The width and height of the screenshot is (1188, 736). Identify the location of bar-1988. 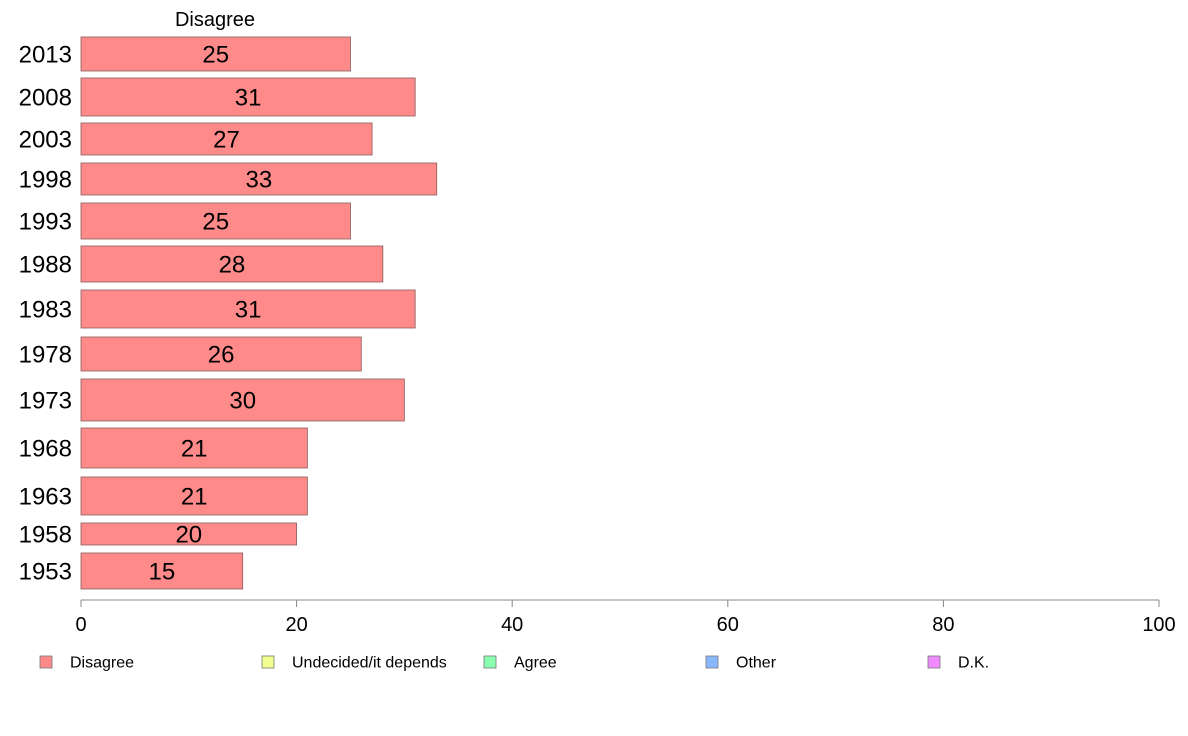
(232, 264).